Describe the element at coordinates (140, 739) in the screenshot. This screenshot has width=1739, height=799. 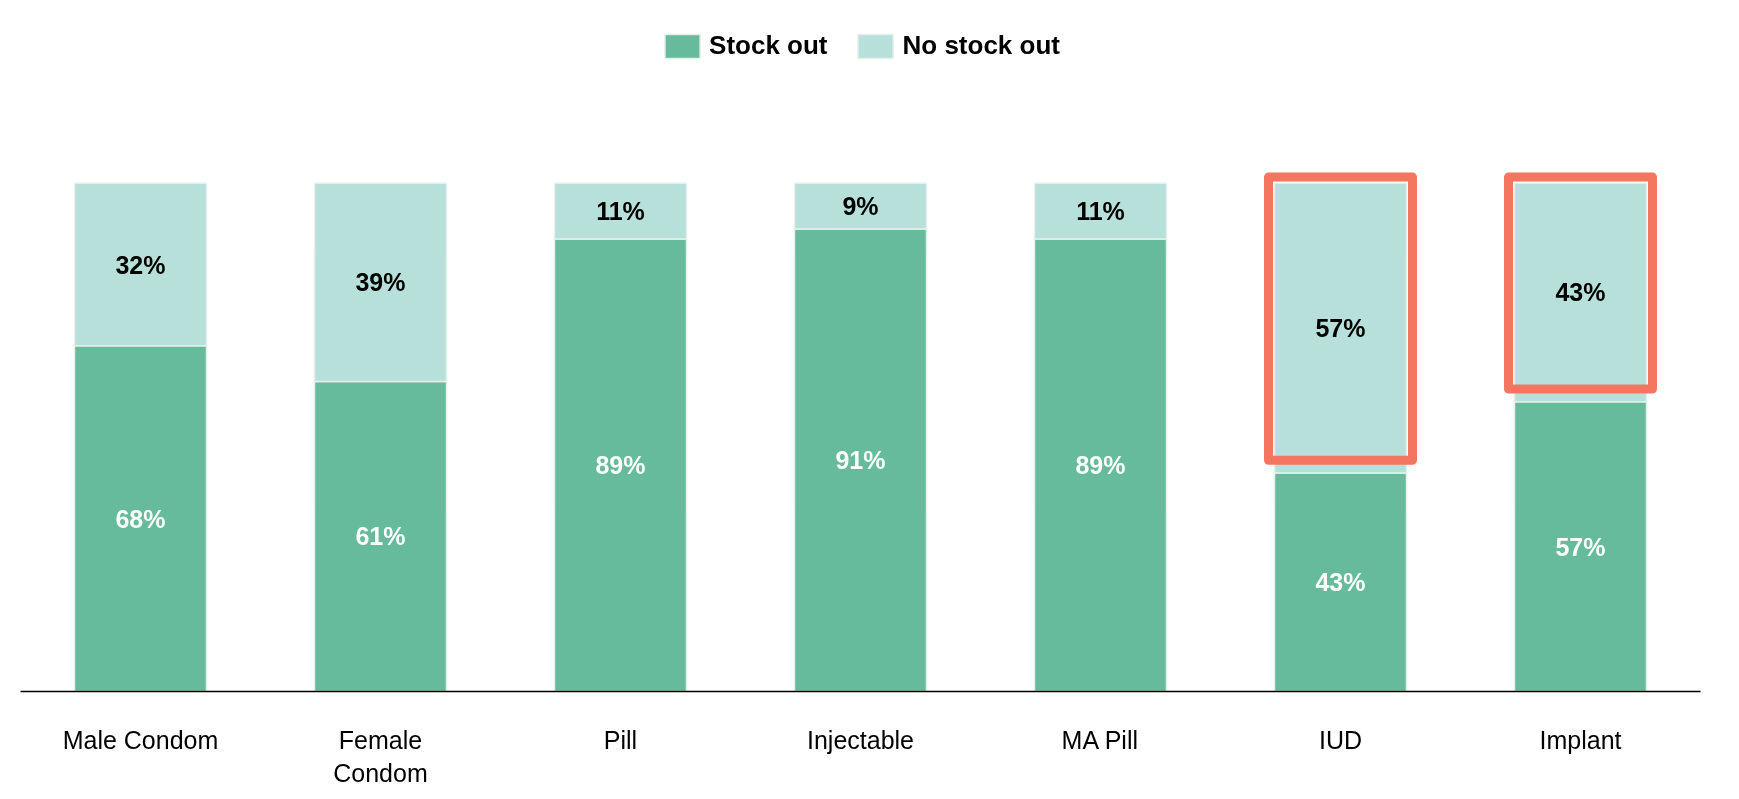
I see `x-tick-label: Male Condom` at that location.